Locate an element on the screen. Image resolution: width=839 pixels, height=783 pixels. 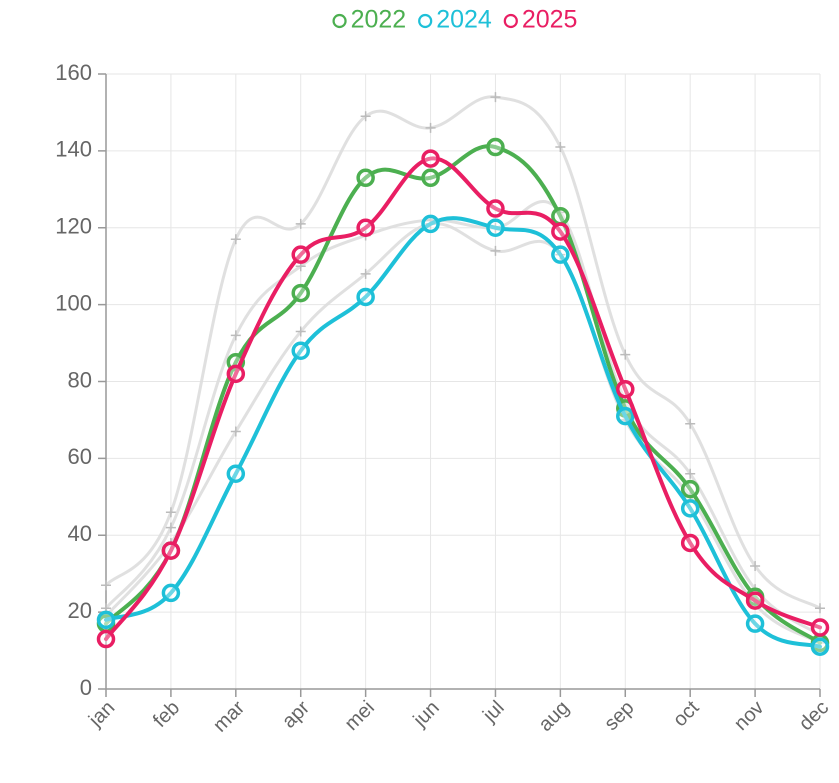
x-tick-label: dec is located at coordinates (814, 716).